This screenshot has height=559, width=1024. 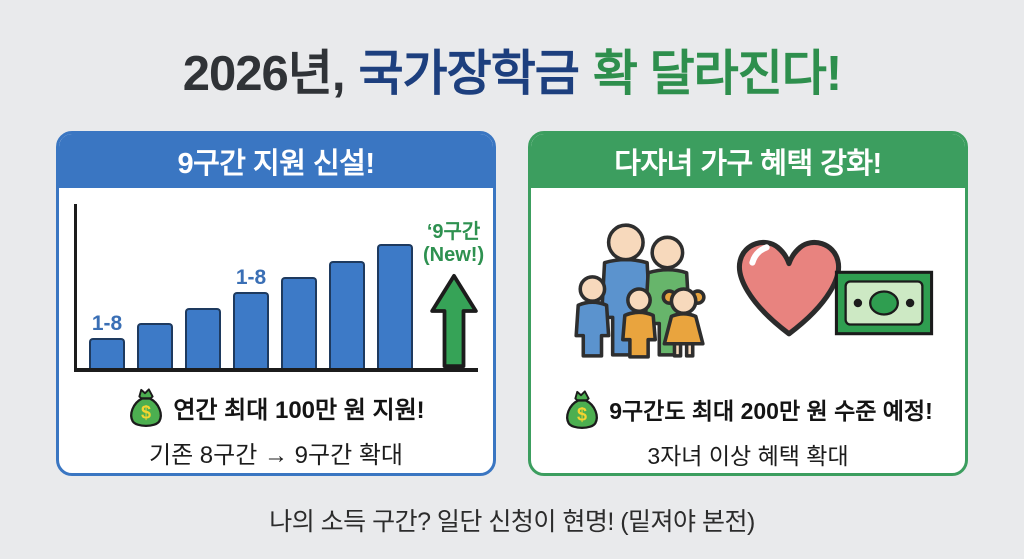 I want to click on right-caption-line2: 3자녀 이상 혜택 확대, so click(x=748, y=456).